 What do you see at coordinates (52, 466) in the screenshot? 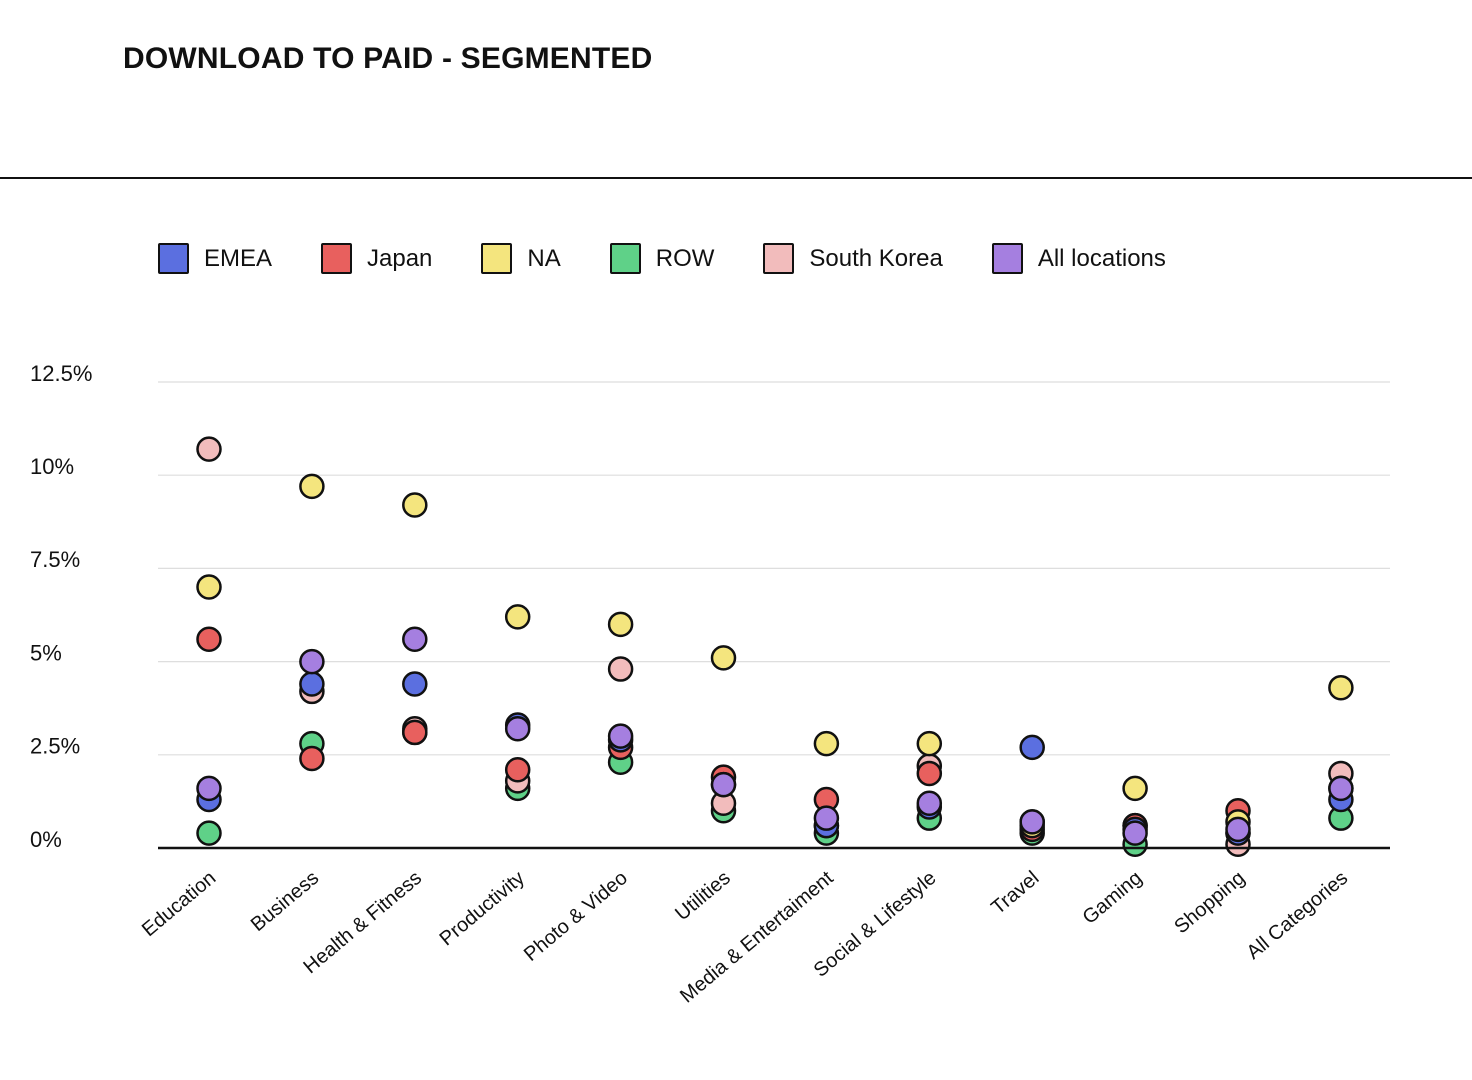
I see `y-tick-label: 10%` at bounding box center [52, 466].